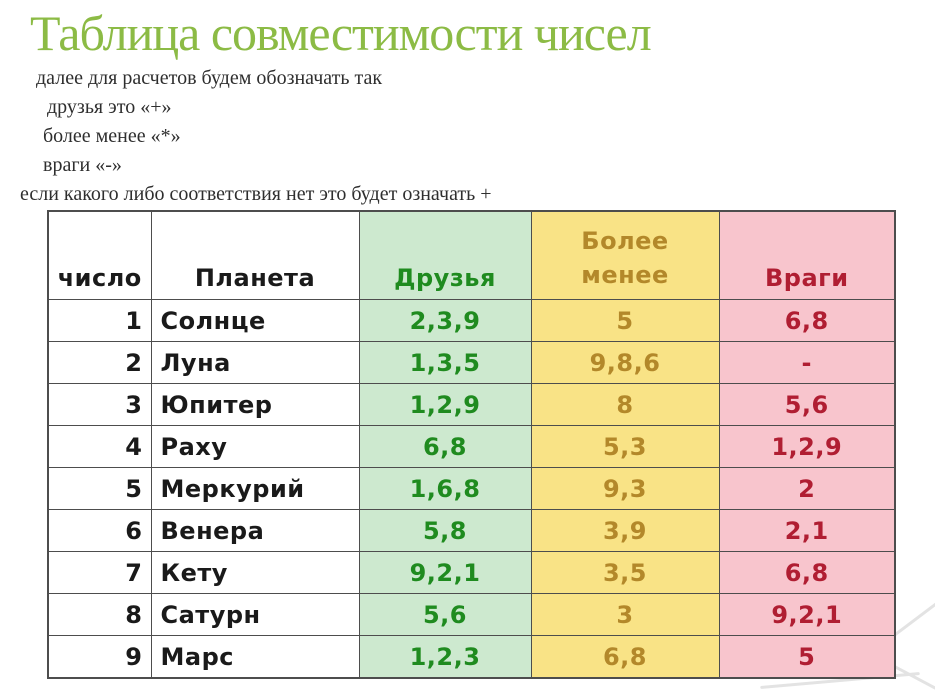 This screenshot has width=935, height=697. Describe the element at coordinates (82, 165) in the screenshot. I see `intro-line-enemies: враги «-»` at that location.